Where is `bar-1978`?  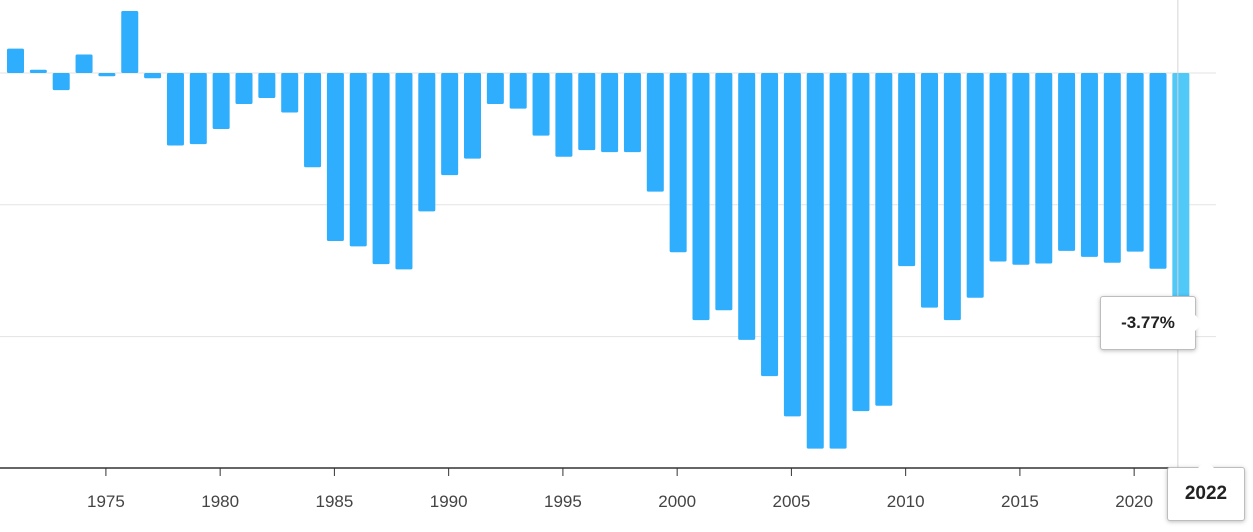 bar-1978 is located at coordinates (175, 109).